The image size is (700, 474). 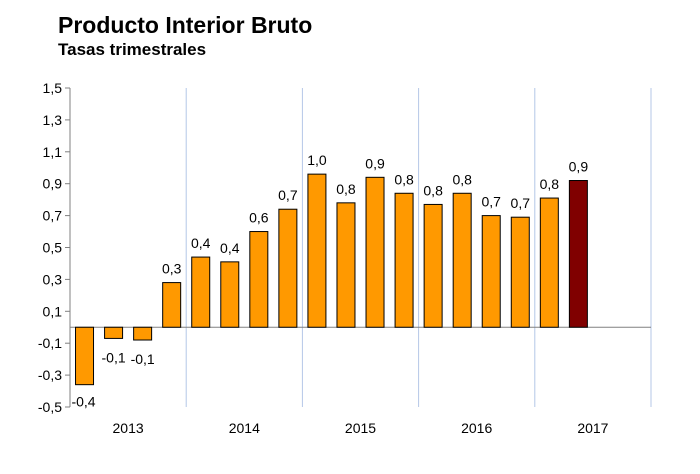 What do you see at coordinates (53, 88) in the screenshot?
I see `y-tick-label: 1,5` at bounding box center [53, 88].